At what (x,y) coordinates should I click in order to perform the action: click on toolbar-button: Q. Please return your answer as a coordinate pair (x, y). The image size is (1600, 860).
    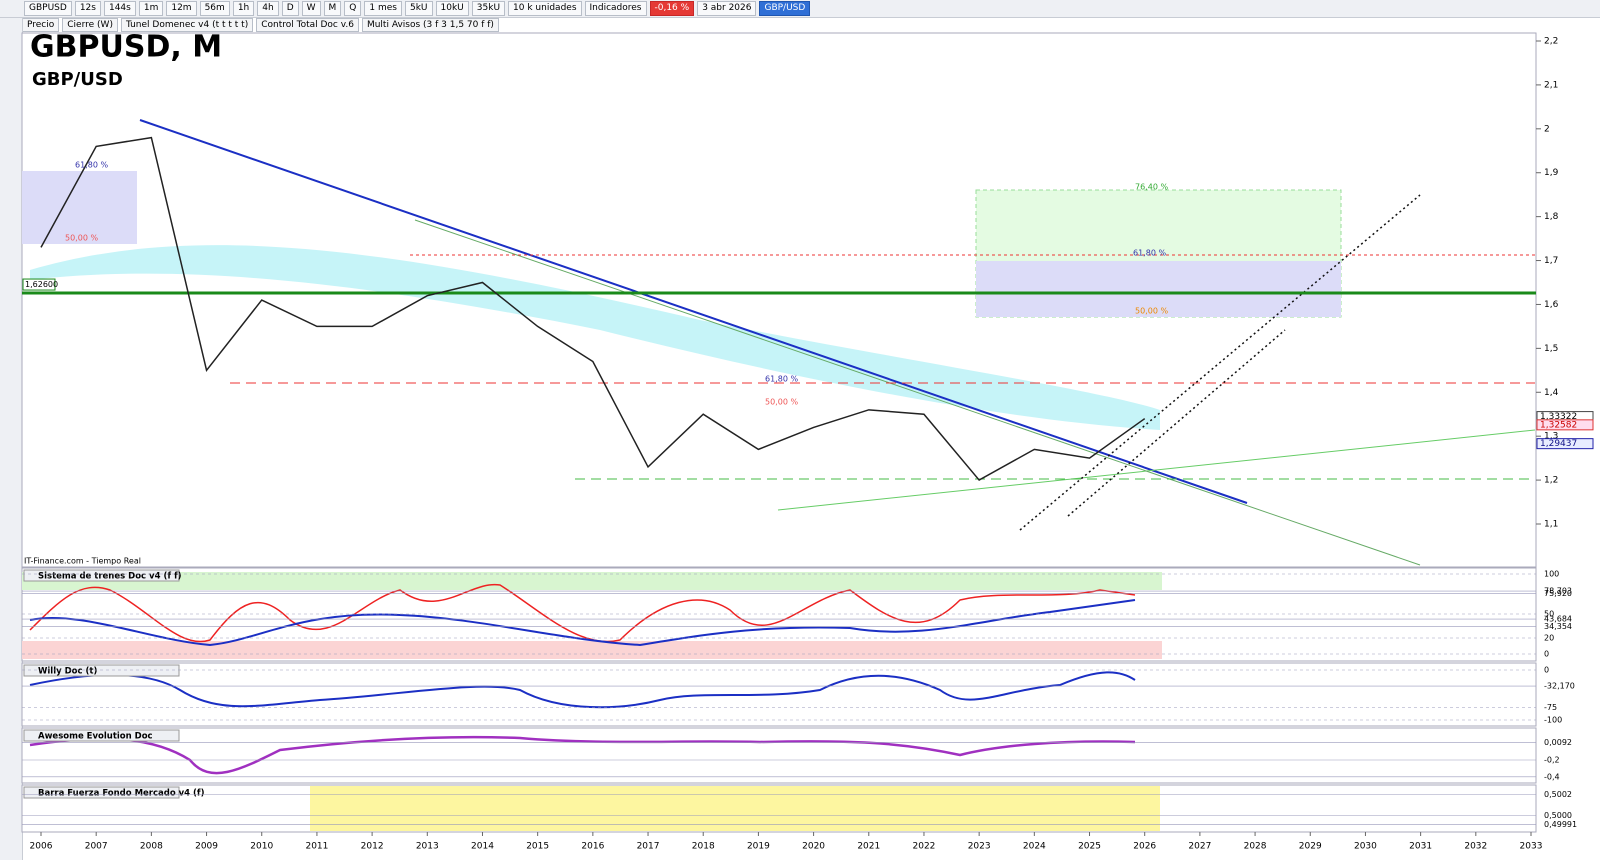
    Looking at the image, I should click on (353, 8).